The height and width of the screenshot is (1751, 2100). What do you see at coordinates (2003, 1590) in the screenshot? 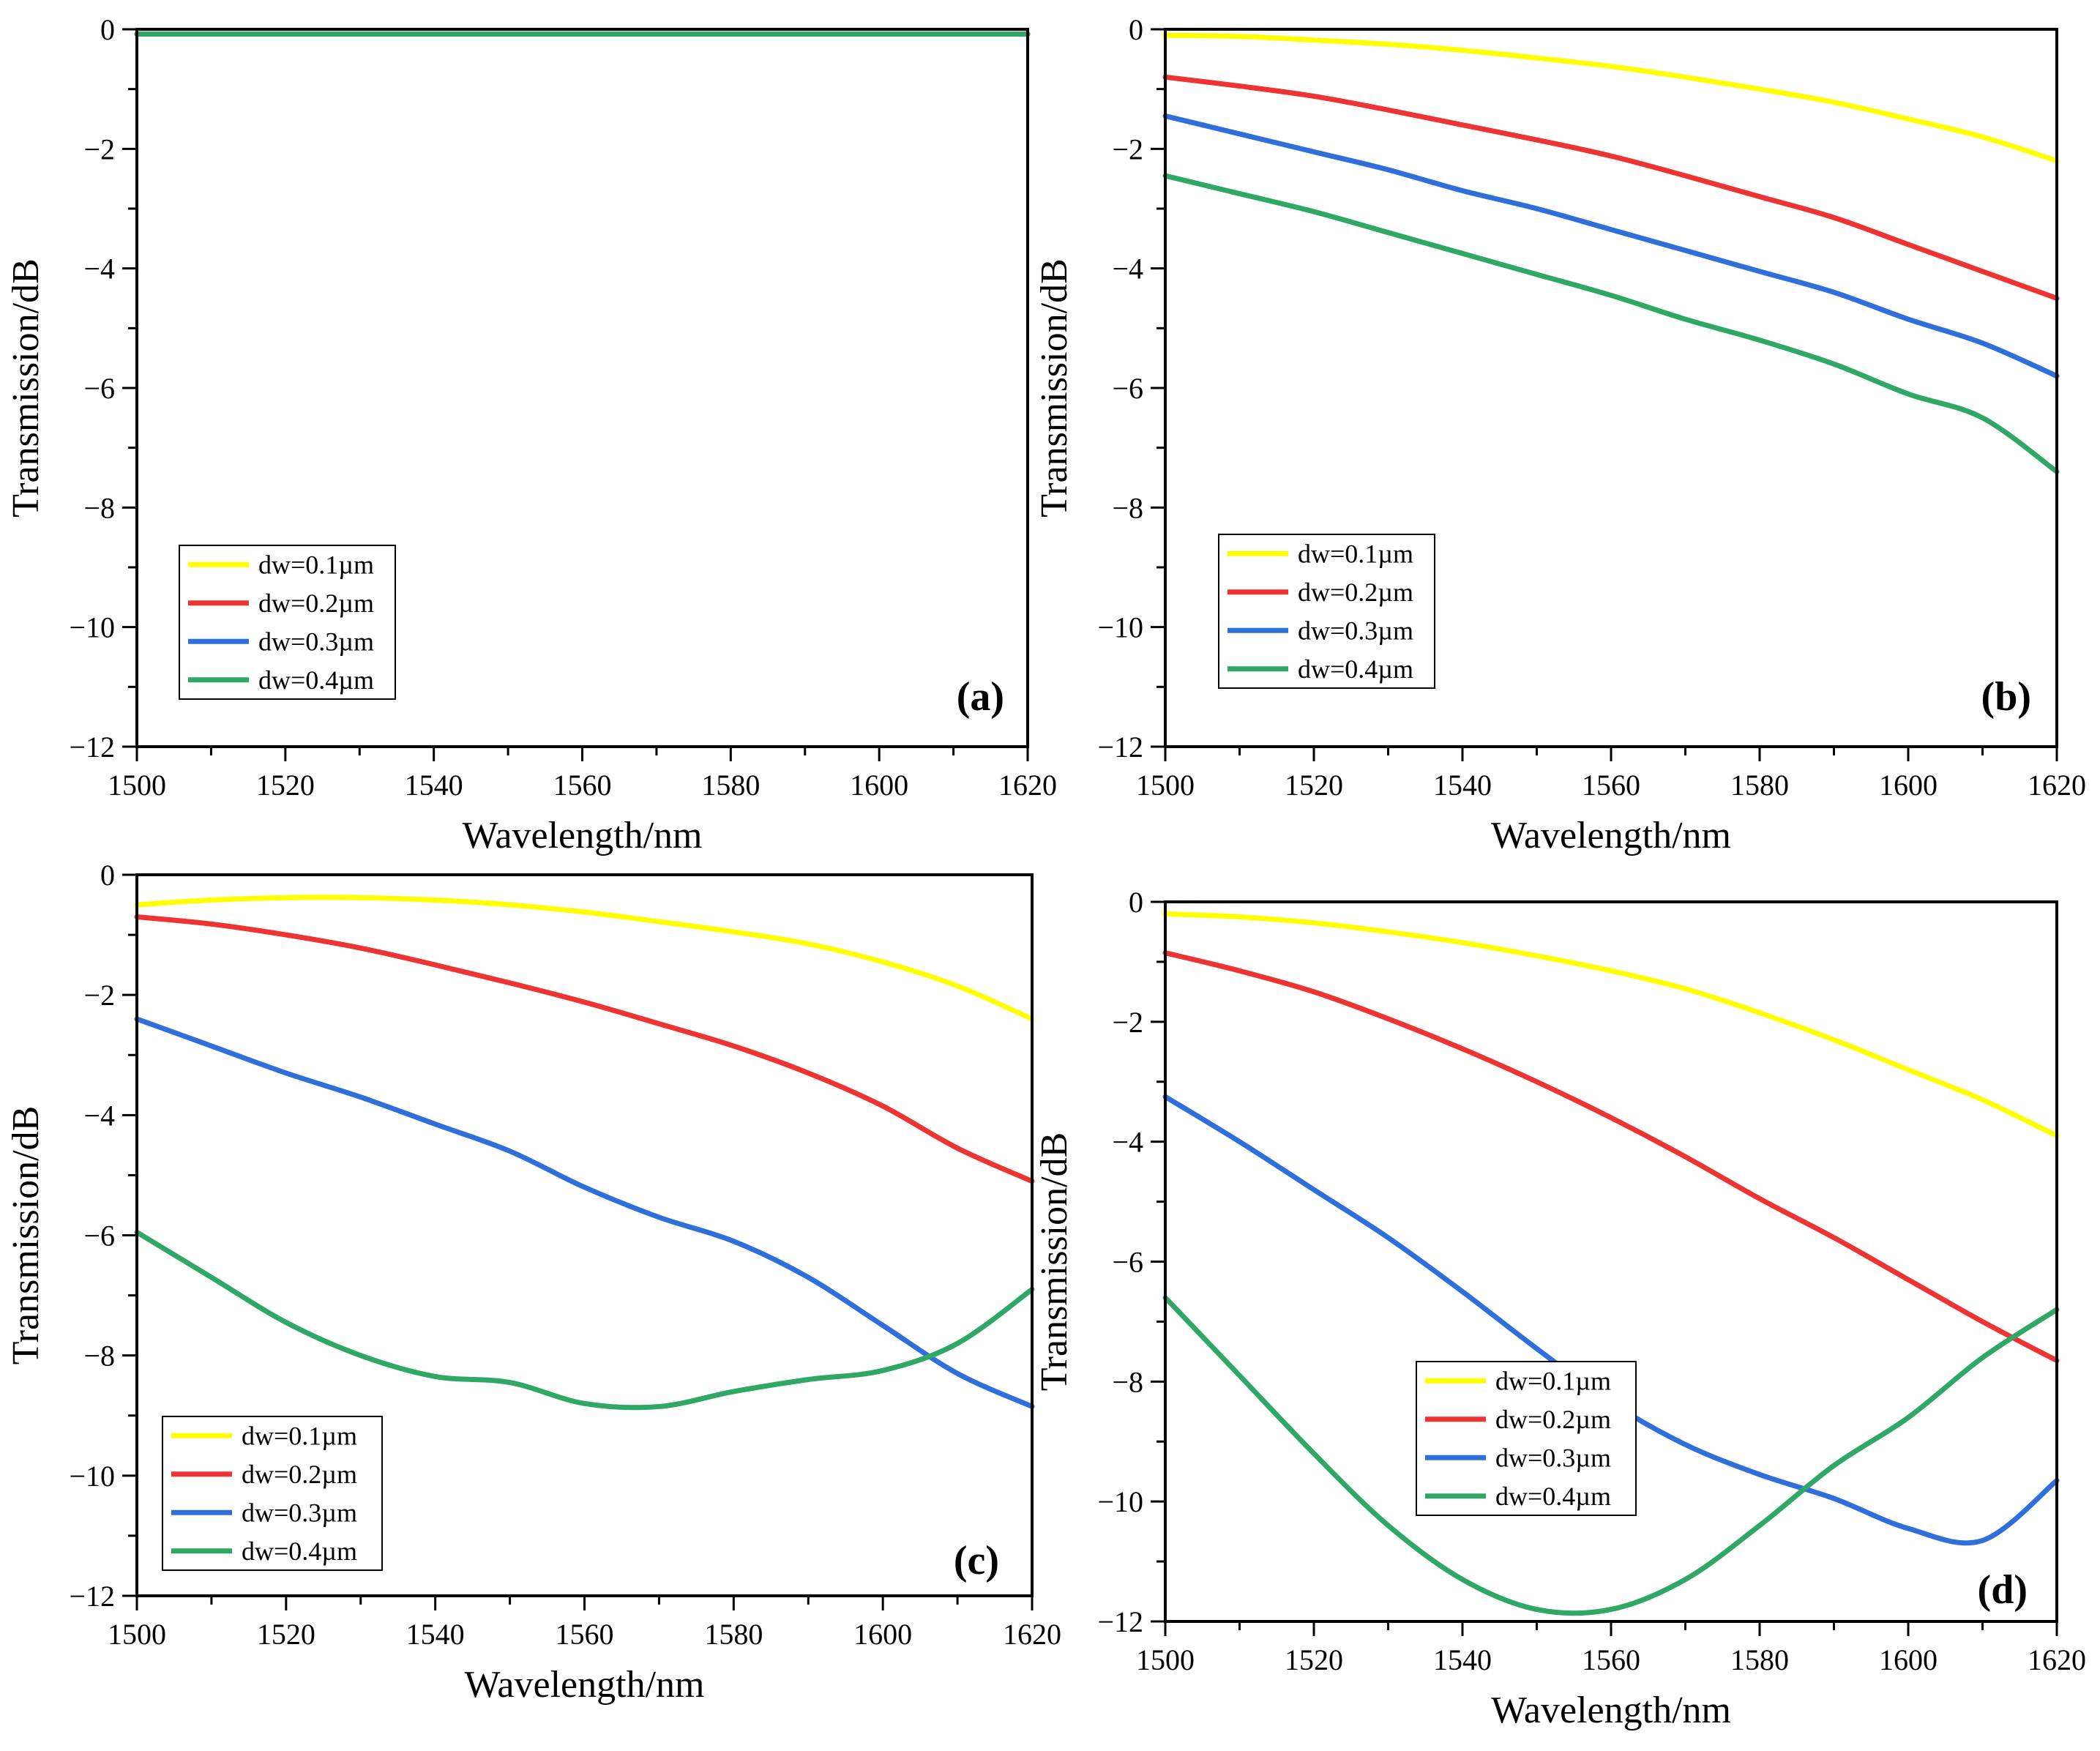
I see `panel-label: (d)` at bounding box center [2003, 1590].